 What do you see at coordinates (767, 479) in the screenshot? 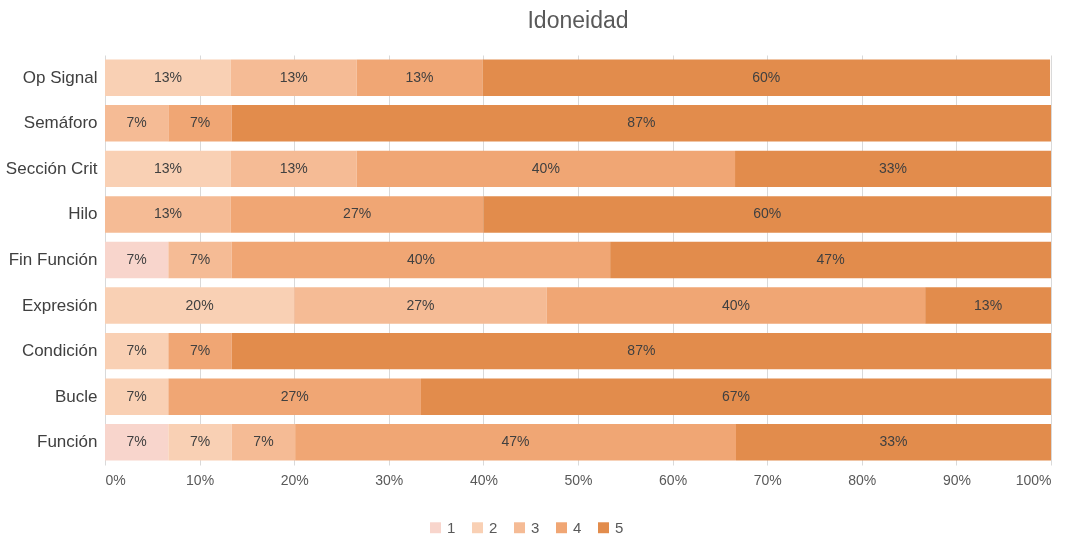
I see `x-tick-label: 70%` at bounding box center [767, 479].